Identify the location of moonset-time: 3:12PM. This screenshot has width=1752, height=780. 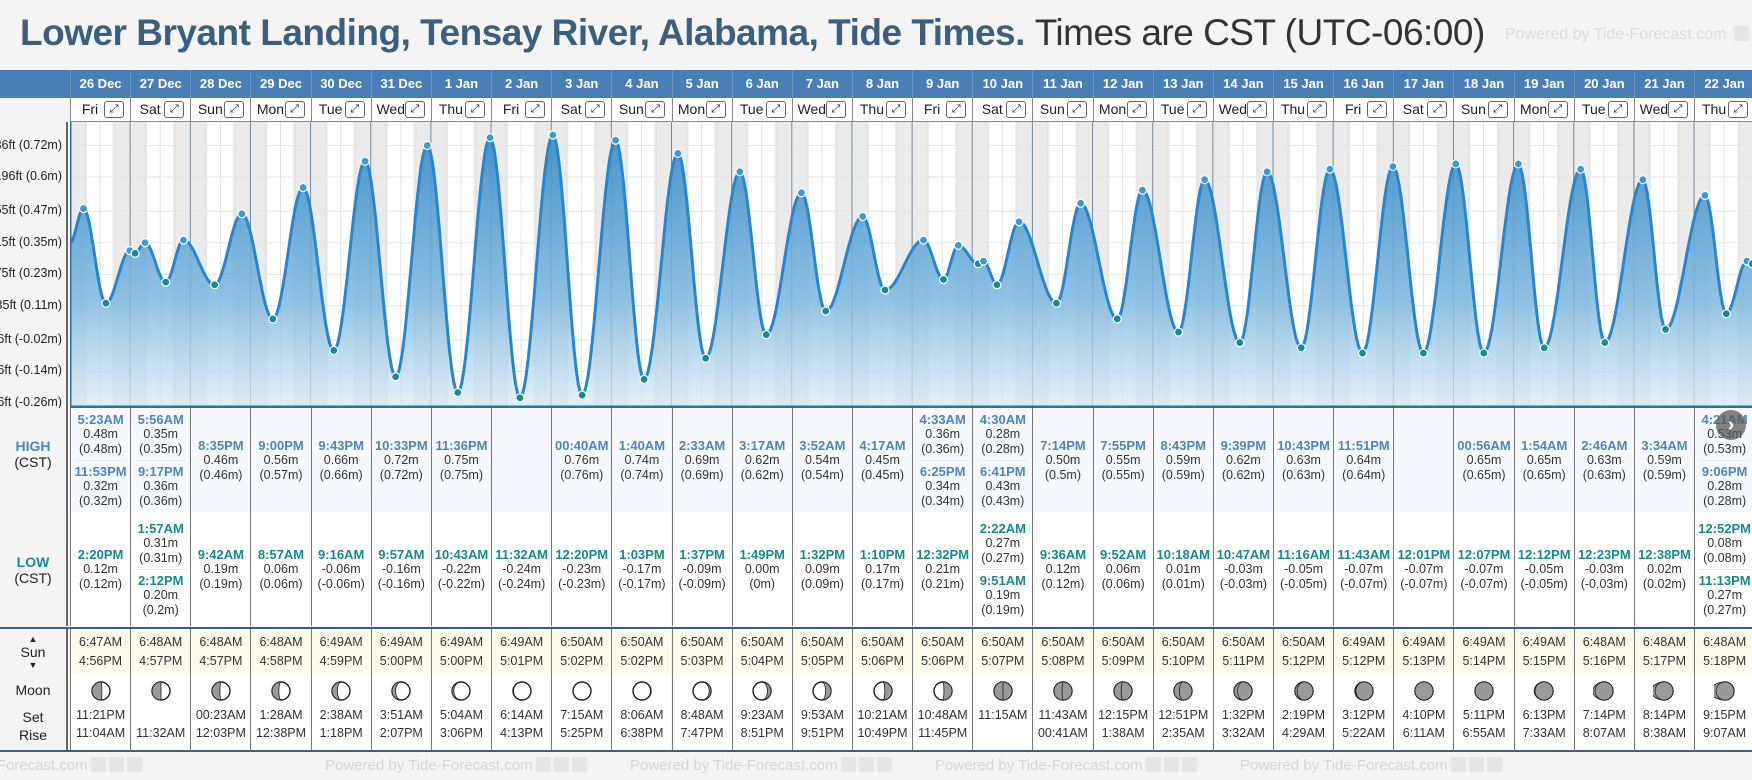
(1364, 715).